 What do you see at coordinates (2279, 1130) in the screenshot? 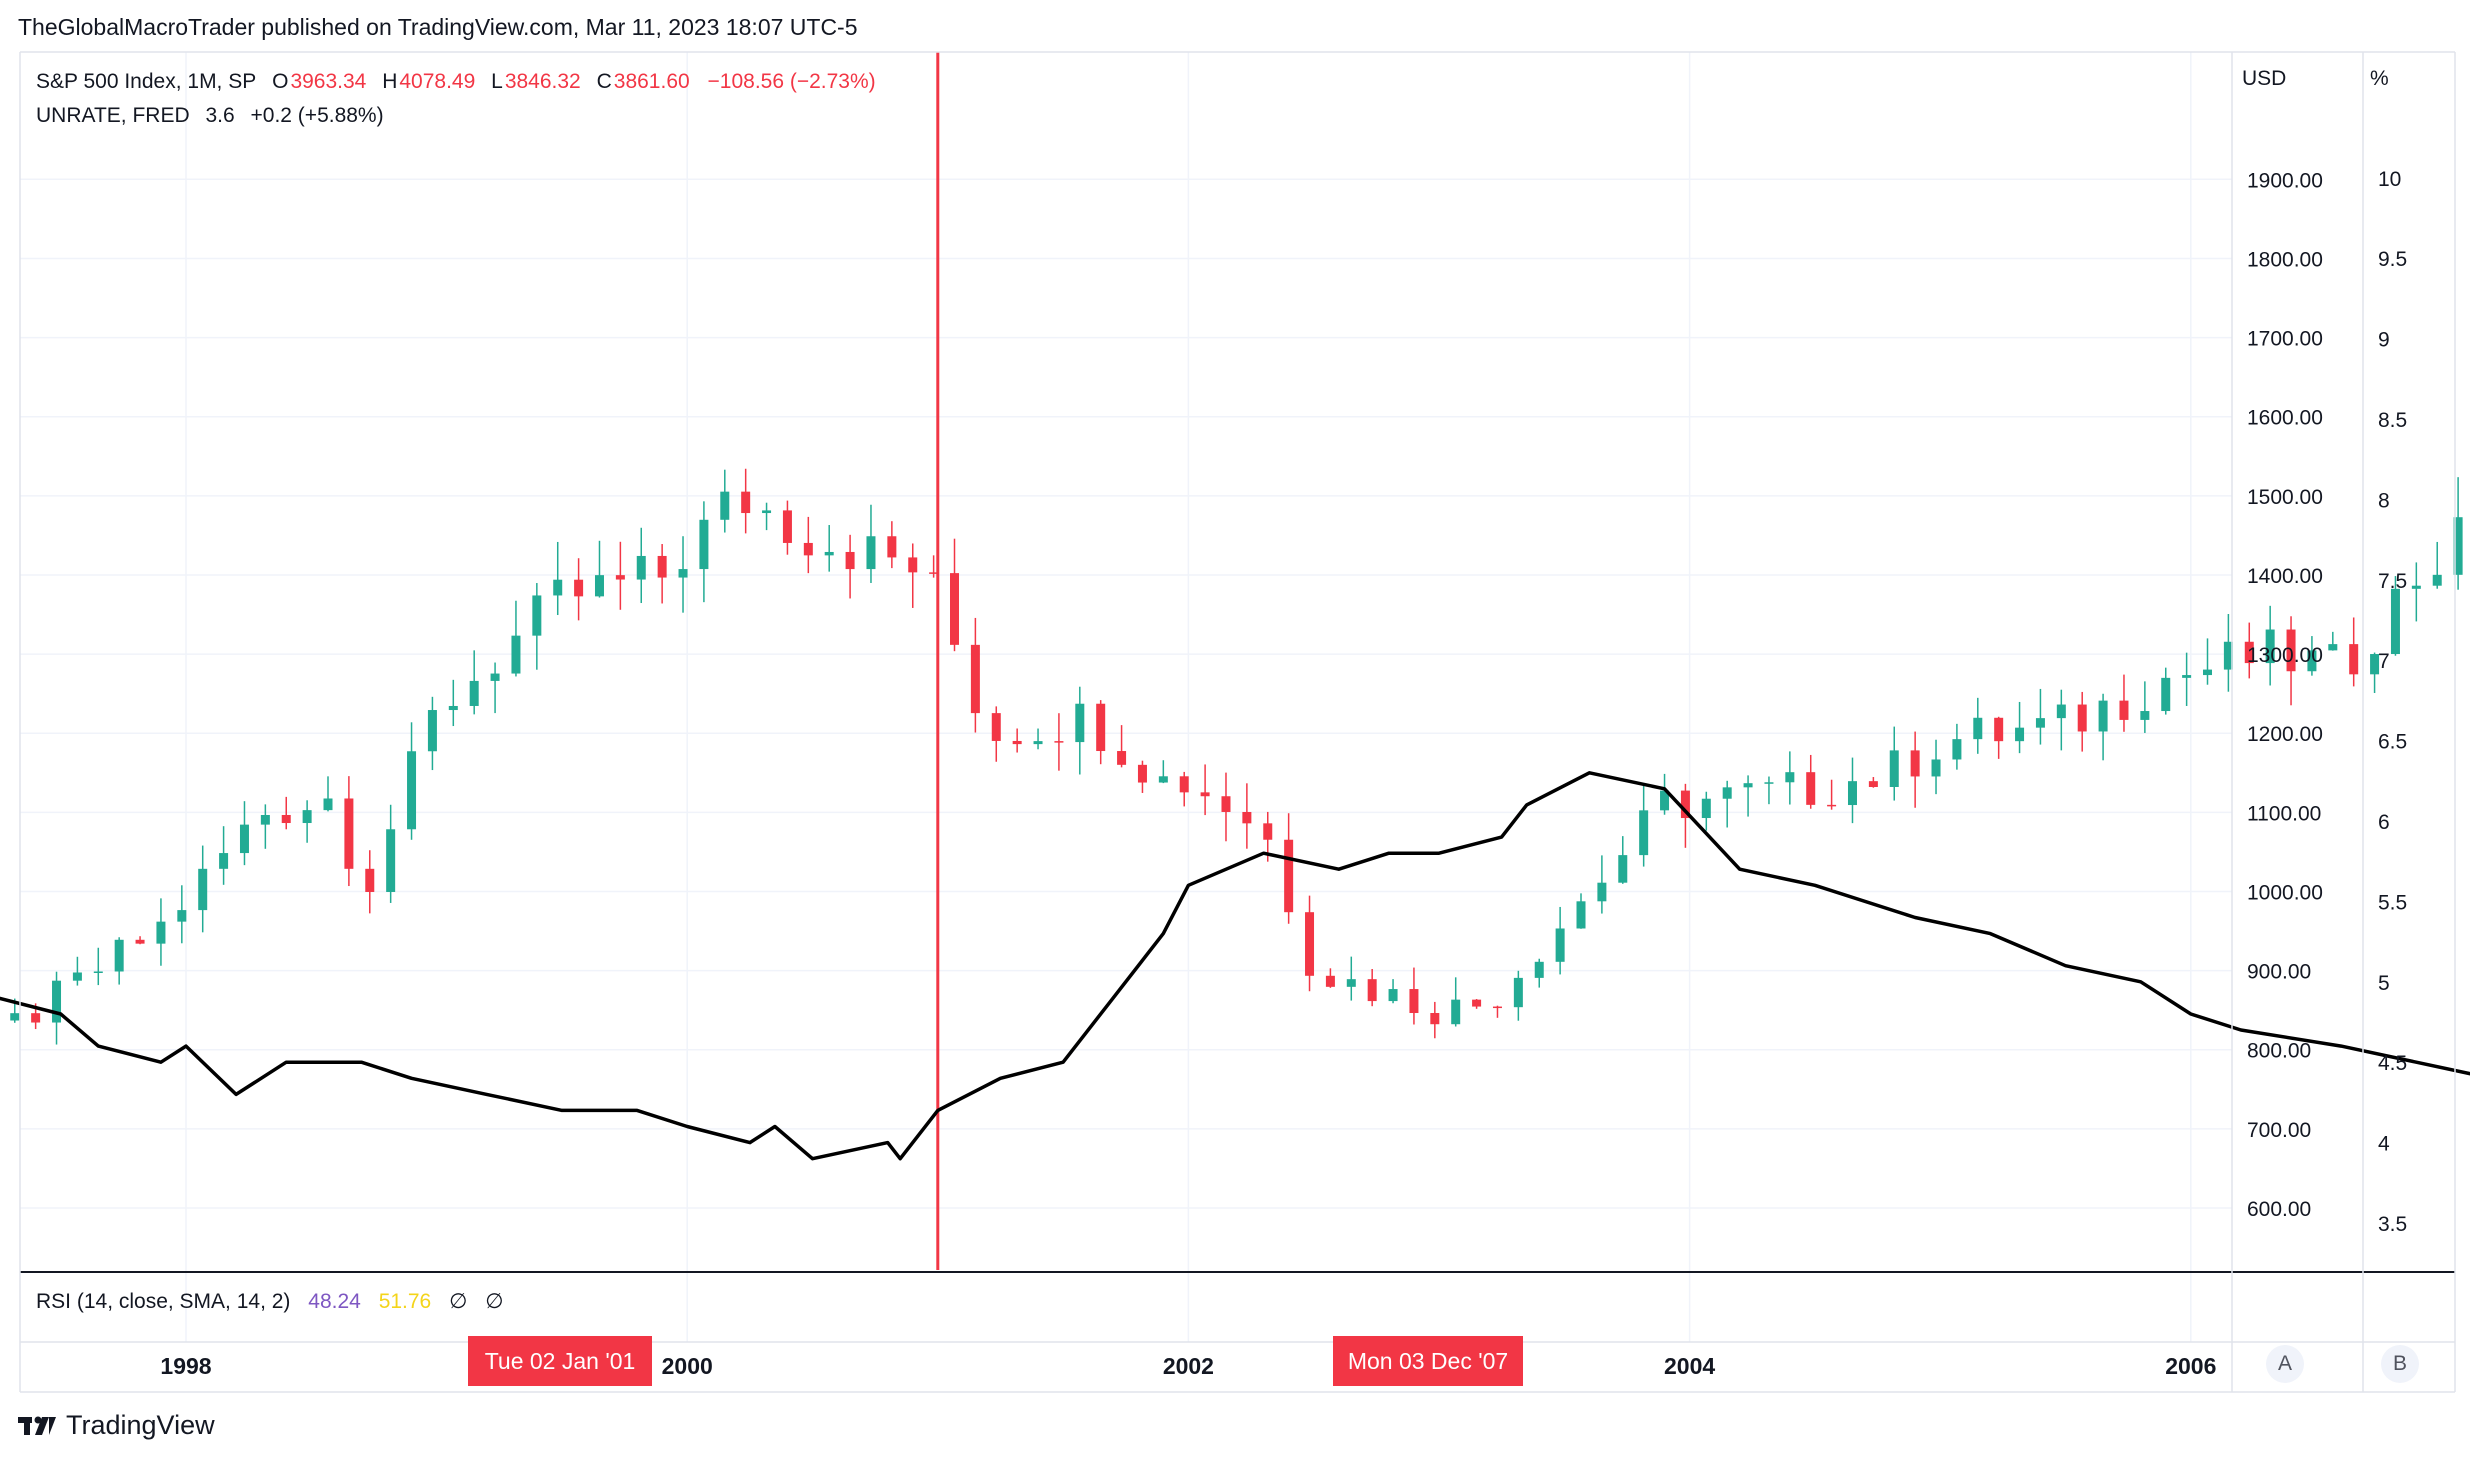
I see `price-tick-label: 700.00` at bounding box center [2279, 1130].